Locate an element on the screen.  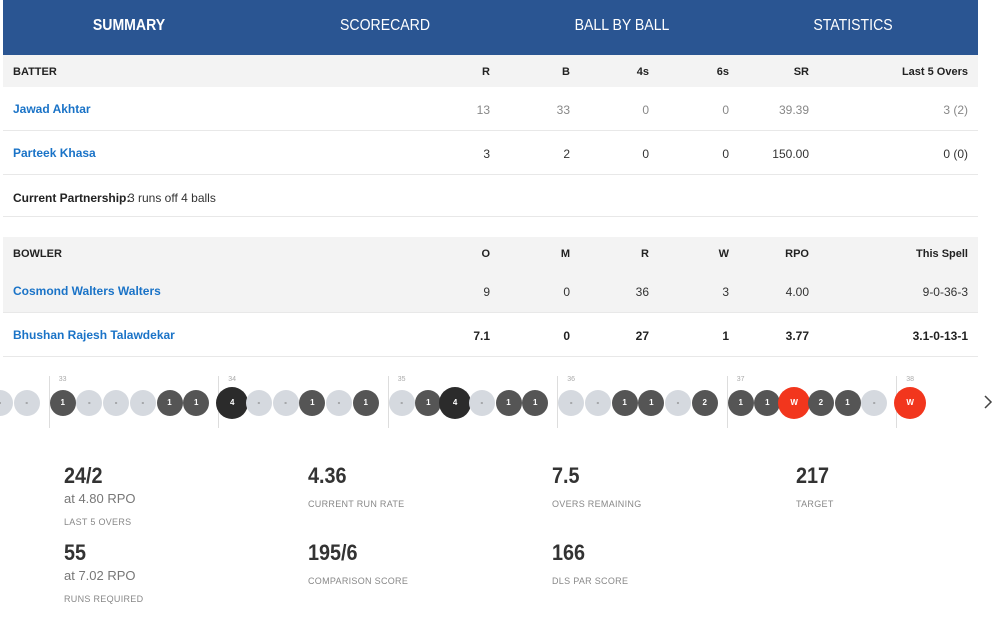
batting-header is located at coordinates (490, 71).